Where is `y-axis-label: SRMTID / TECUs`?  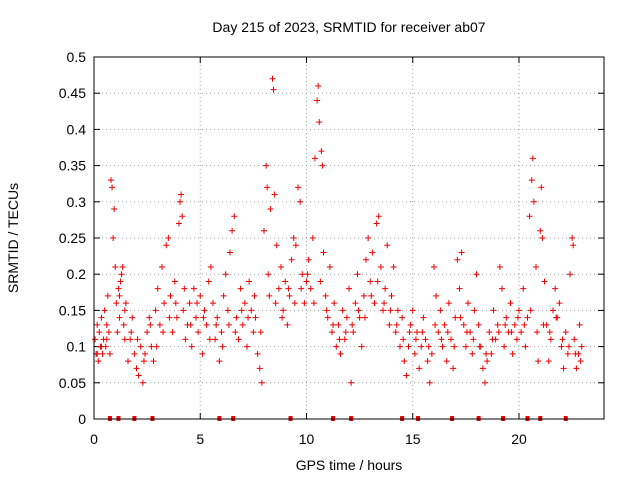 y-axis-label: SRMTID / TECUs is located at coordinates (13, 238).